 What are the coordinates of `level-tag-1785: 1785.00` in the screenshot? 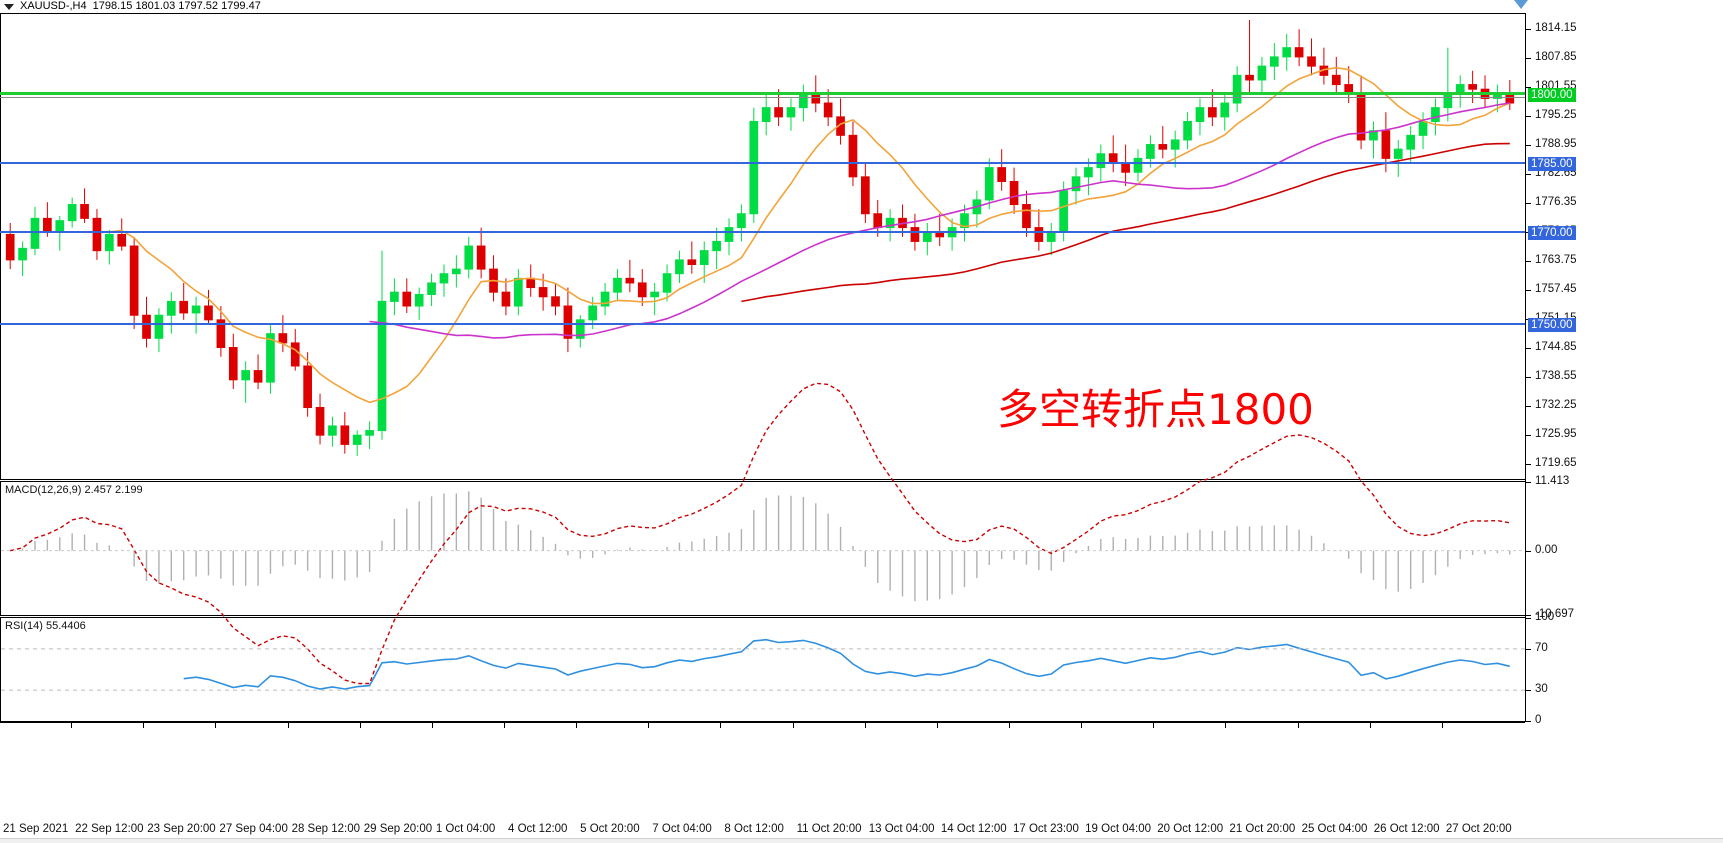 It's located at (1552, 164).